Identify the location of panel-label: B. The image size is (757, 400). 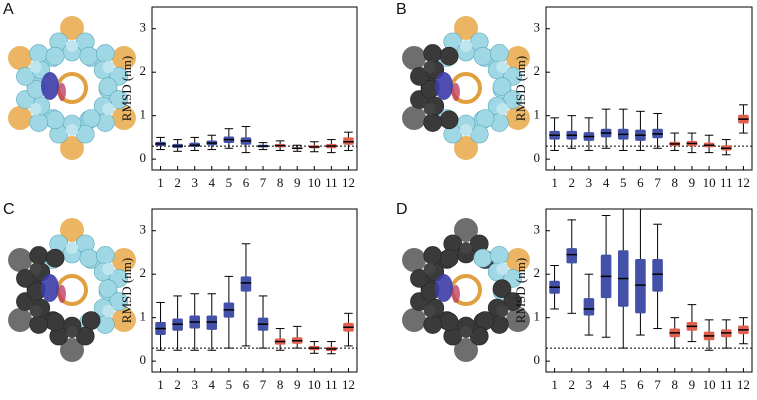
(401, 9).